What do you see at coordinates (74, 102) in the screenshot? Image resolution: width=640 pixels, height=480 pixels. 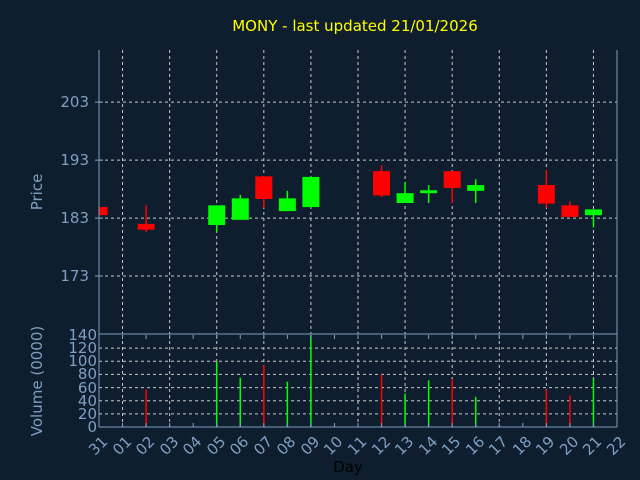 I see `price-tick-label: 203` at bounding box center [74, 102].